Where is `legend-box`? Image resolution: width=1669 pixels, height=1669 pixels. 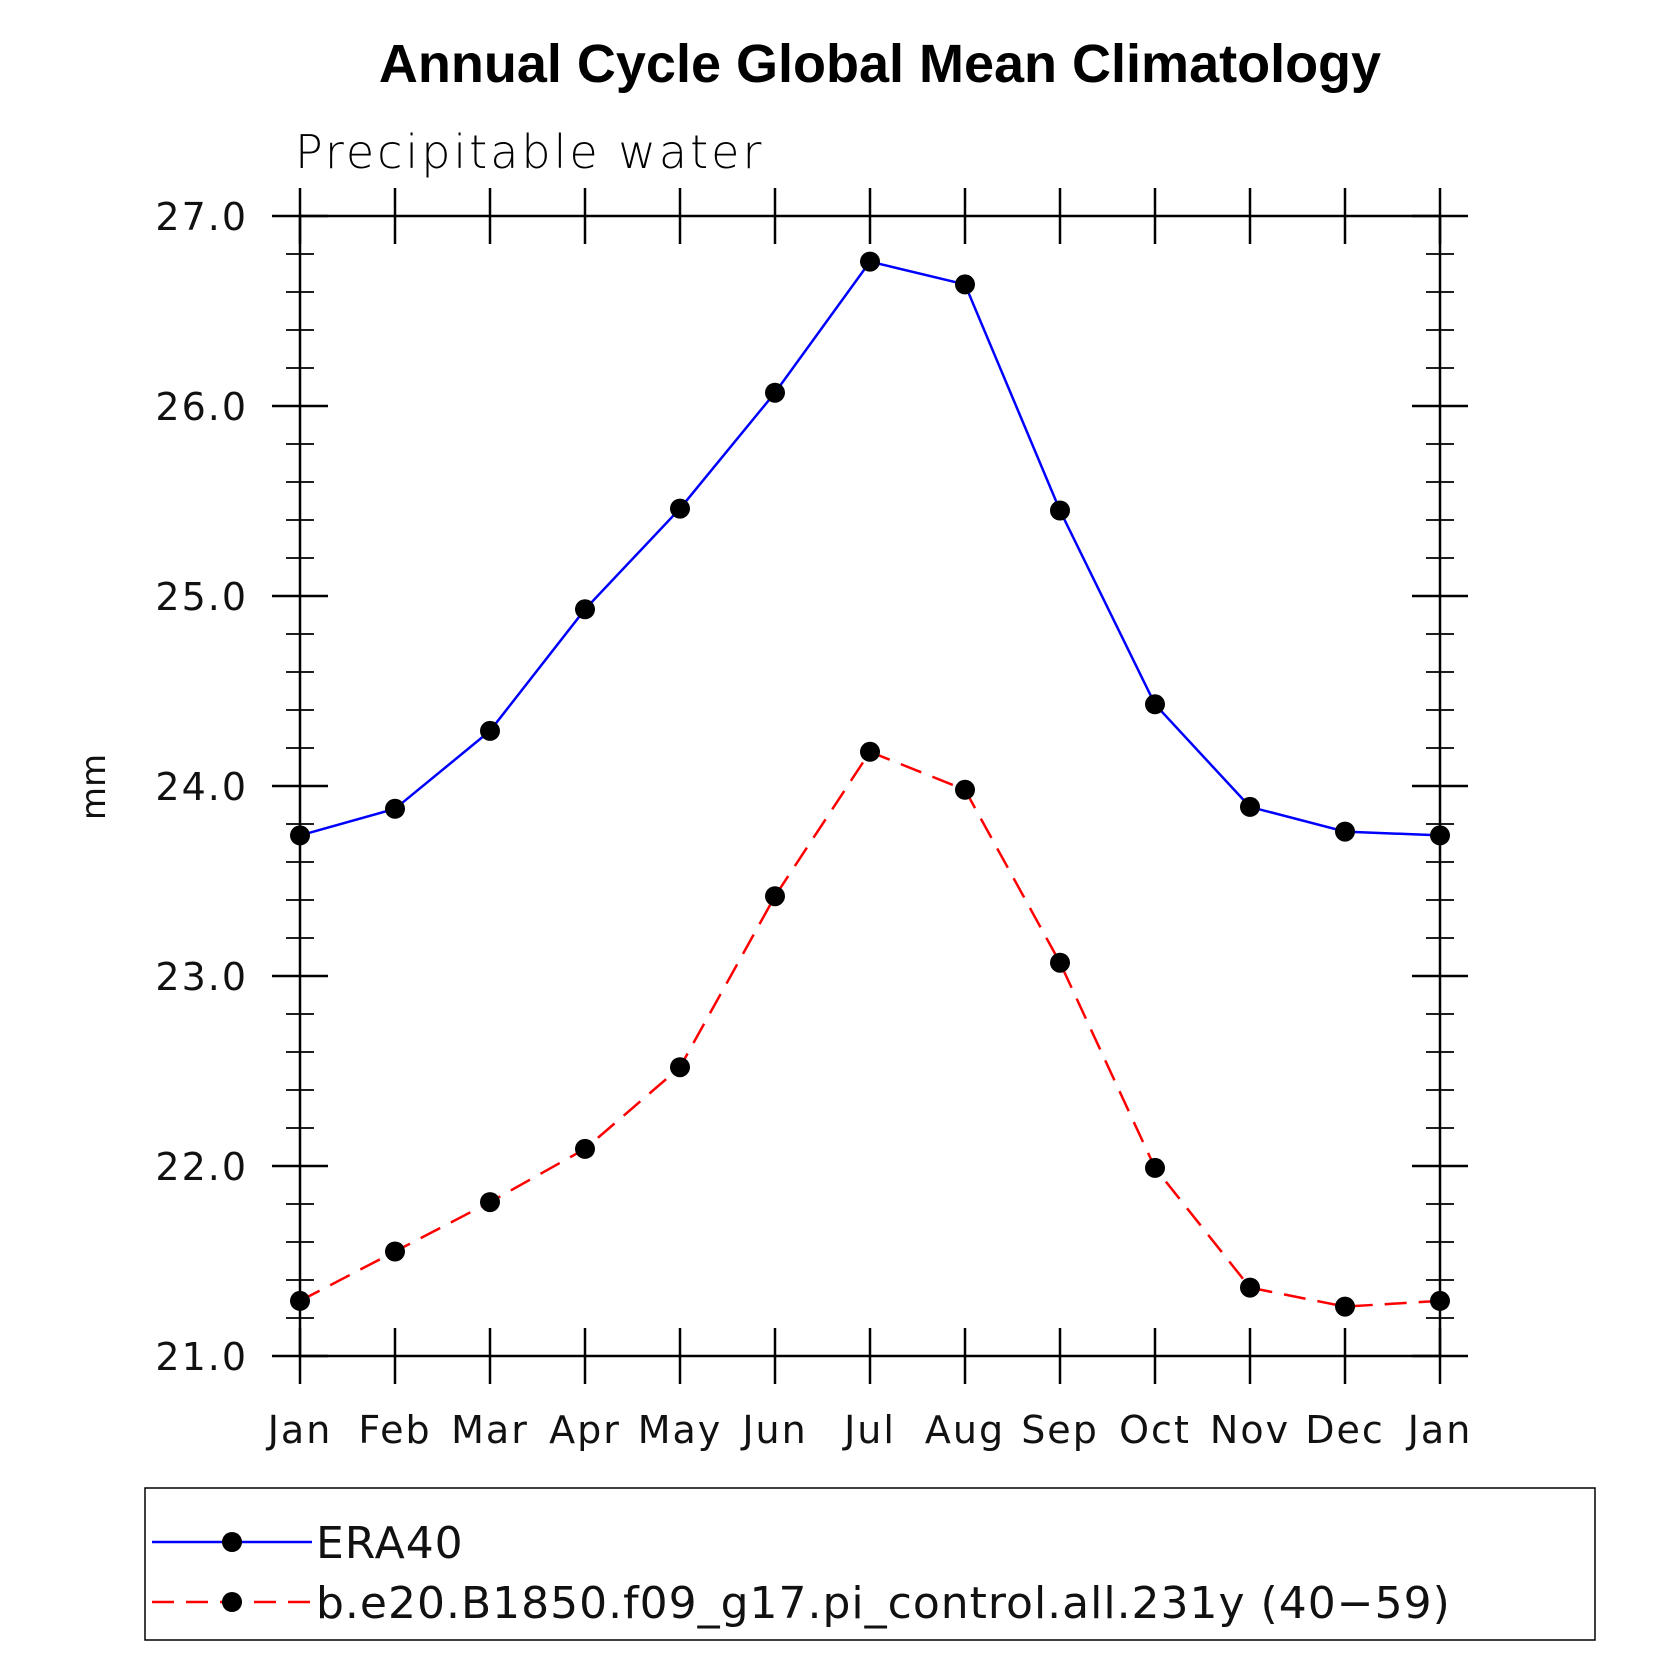
legend-box is located at coordinates (870, 1564).